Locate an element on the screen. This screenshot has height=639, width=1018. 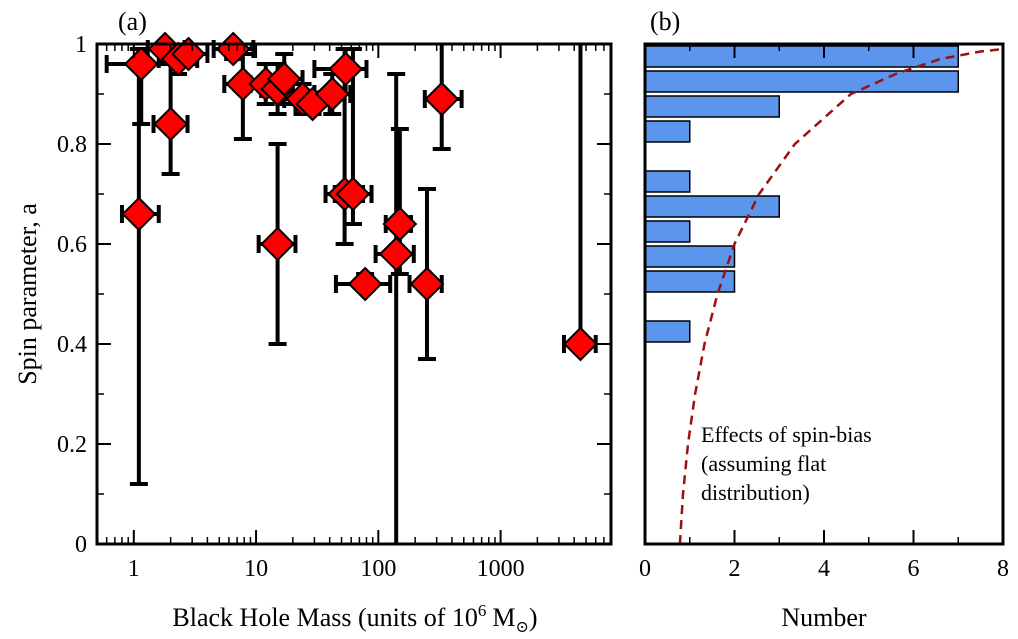
x-tick-label: 8 is located at coordinates (1003, 569).